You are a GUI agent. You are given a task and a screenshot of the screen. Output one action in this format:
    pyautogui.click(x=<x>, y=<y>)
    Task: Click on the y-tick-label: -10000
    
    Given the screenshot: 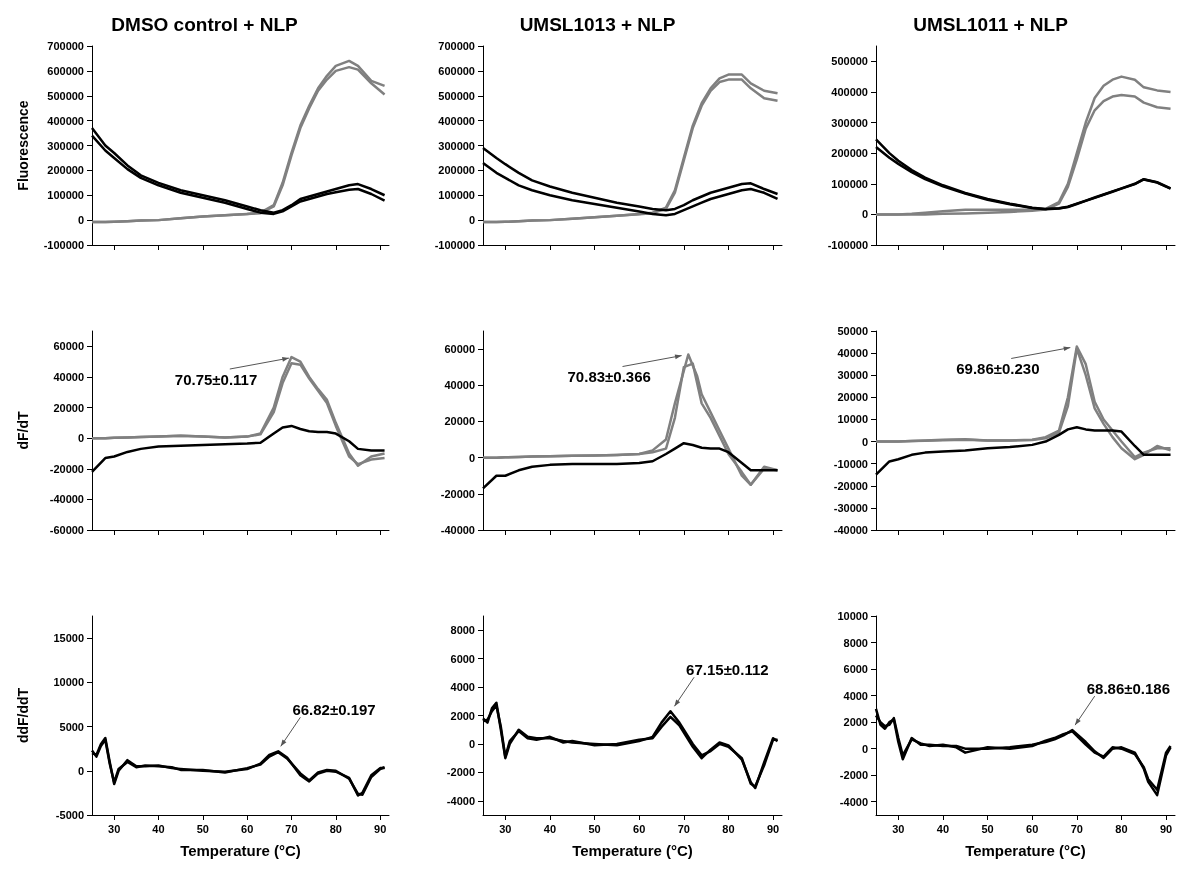 What is the action you would take?
    pyautogui.click(x=850, y=463)
    